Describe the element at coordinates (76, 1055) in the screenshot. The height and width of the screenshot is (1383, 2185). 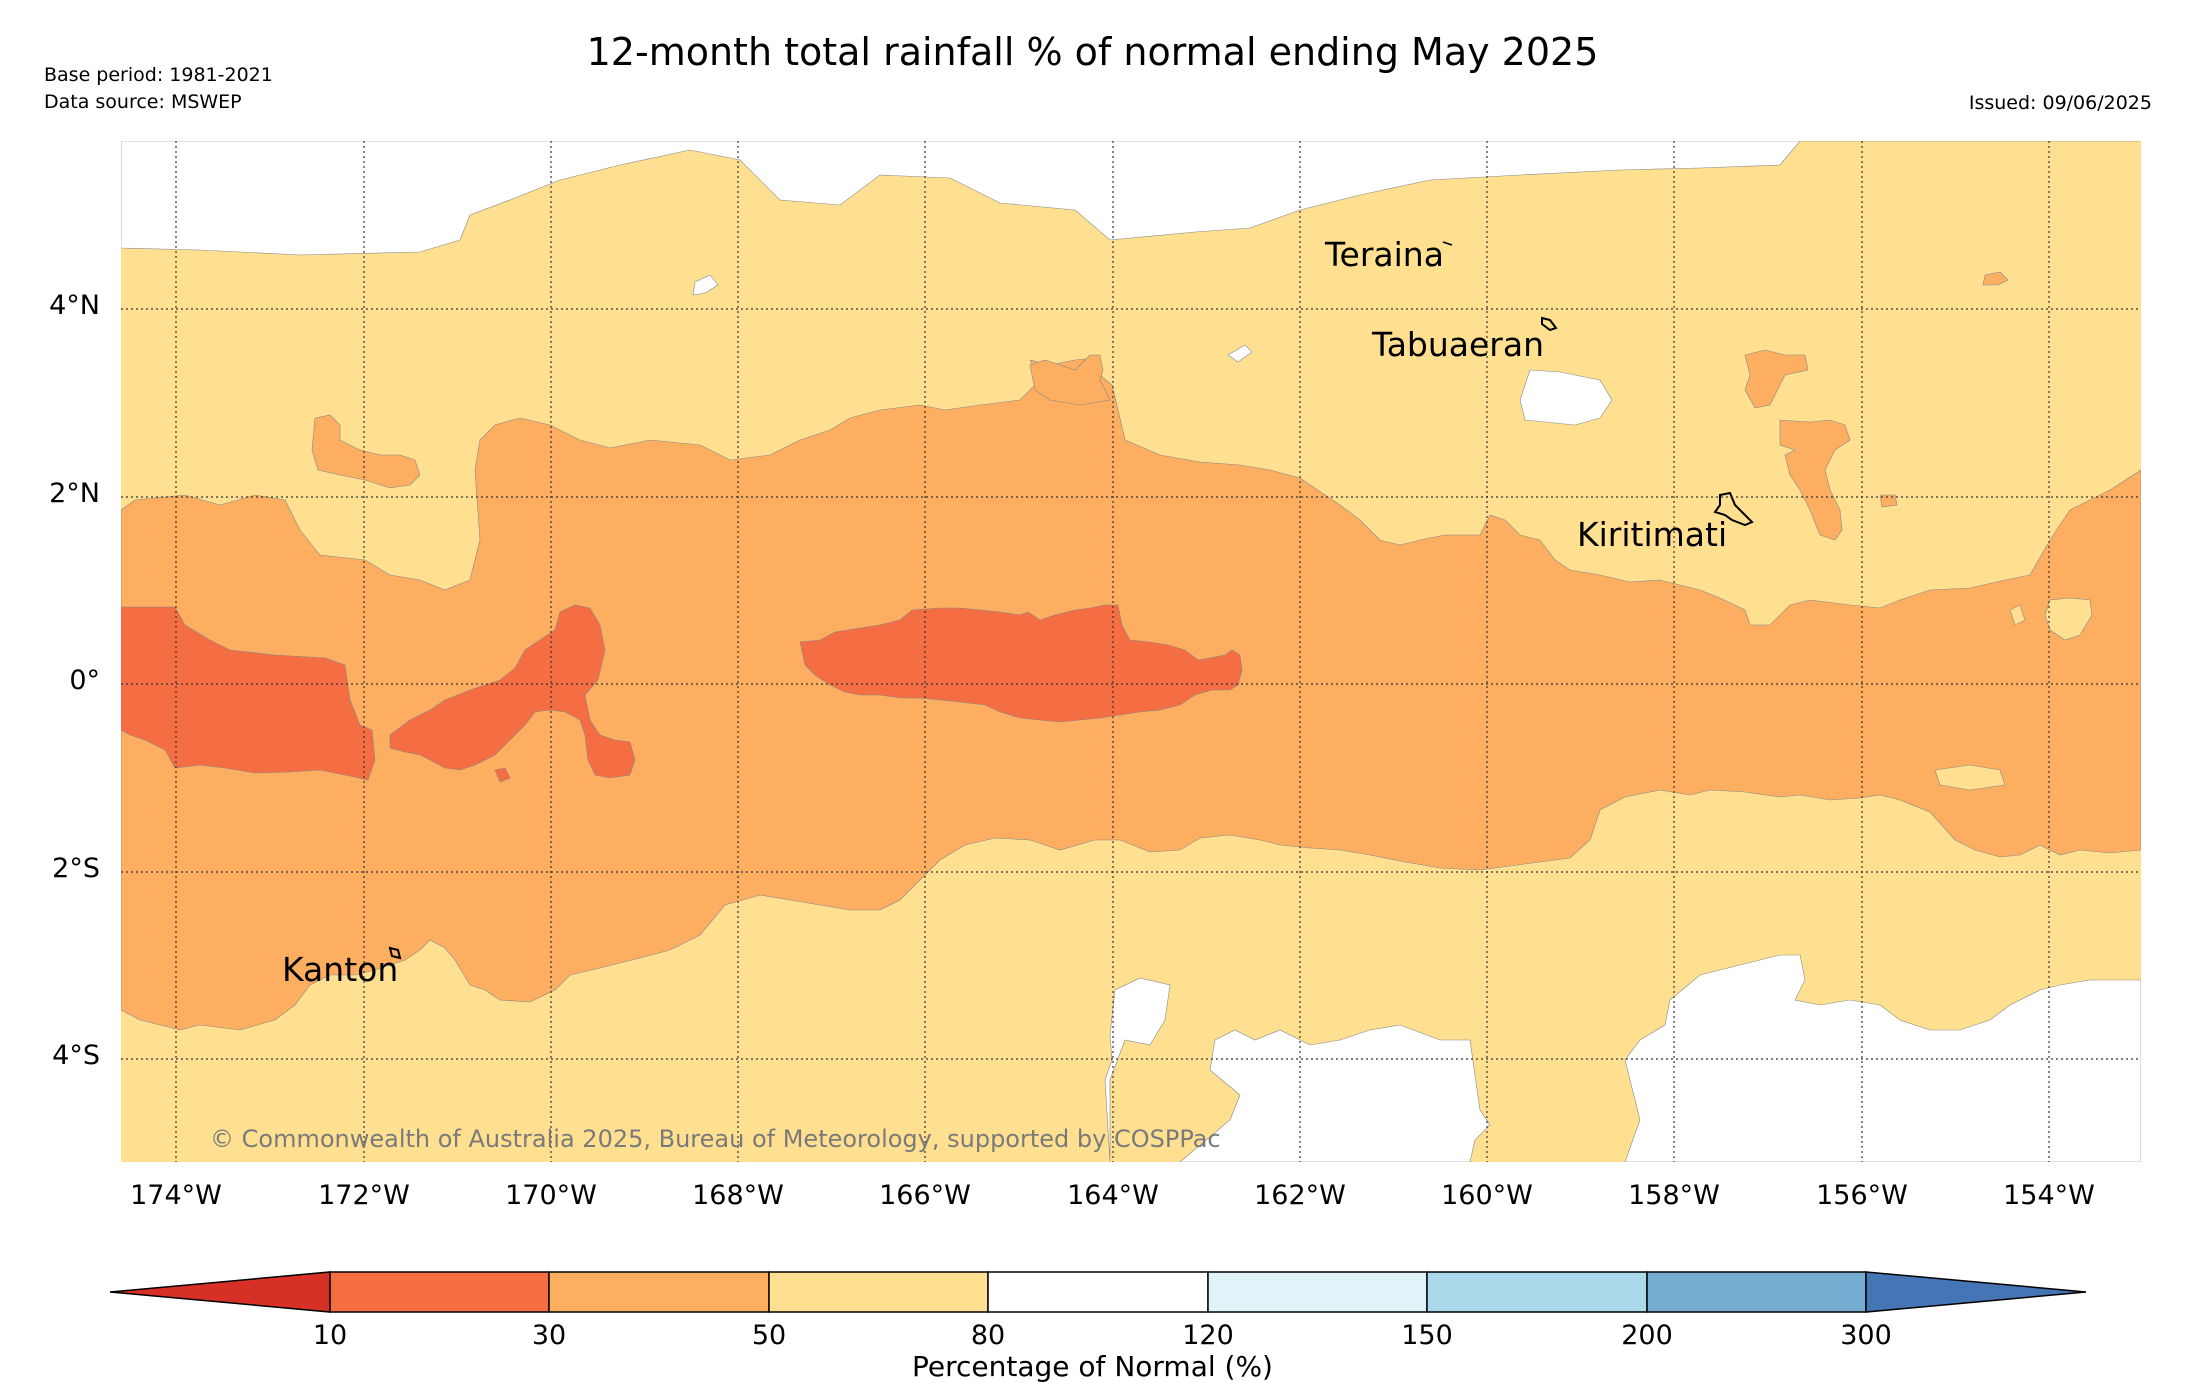
I see `lat-label-4s: 4°S` at that location.